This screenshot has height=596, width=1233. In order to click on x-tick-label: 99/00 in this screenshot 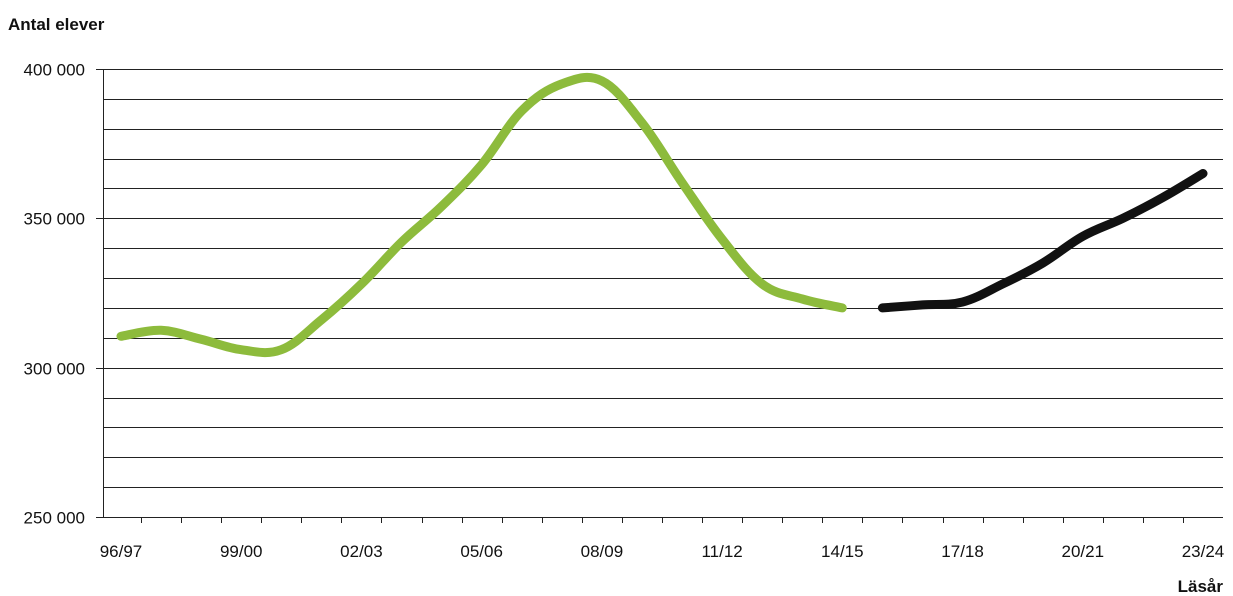, I will do `click(241, 551)`.